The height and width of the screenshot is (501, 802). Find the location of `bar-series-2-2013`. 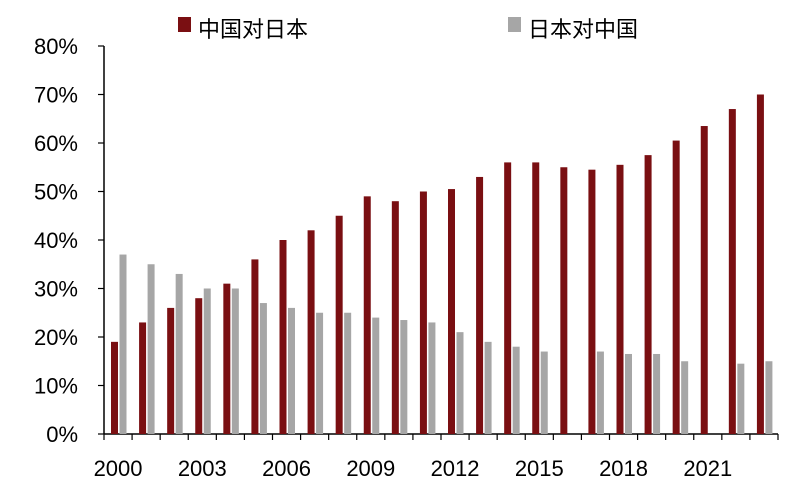

bar-series-2-2013 is located at coordinates (488, 387).